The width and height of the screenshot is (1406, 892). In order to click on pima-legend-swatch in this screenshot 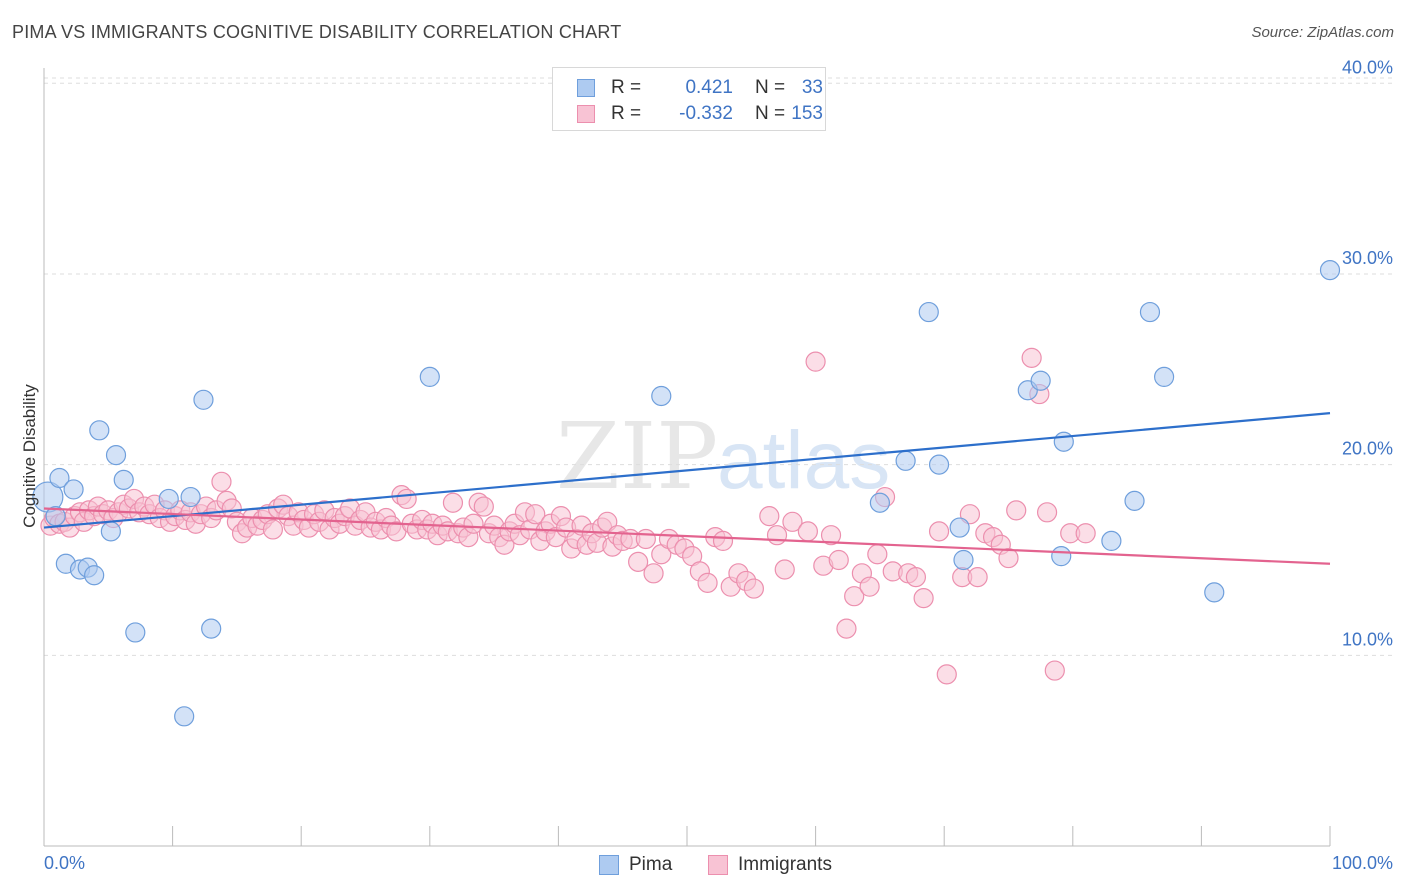, I will do `click(609, 865)`.